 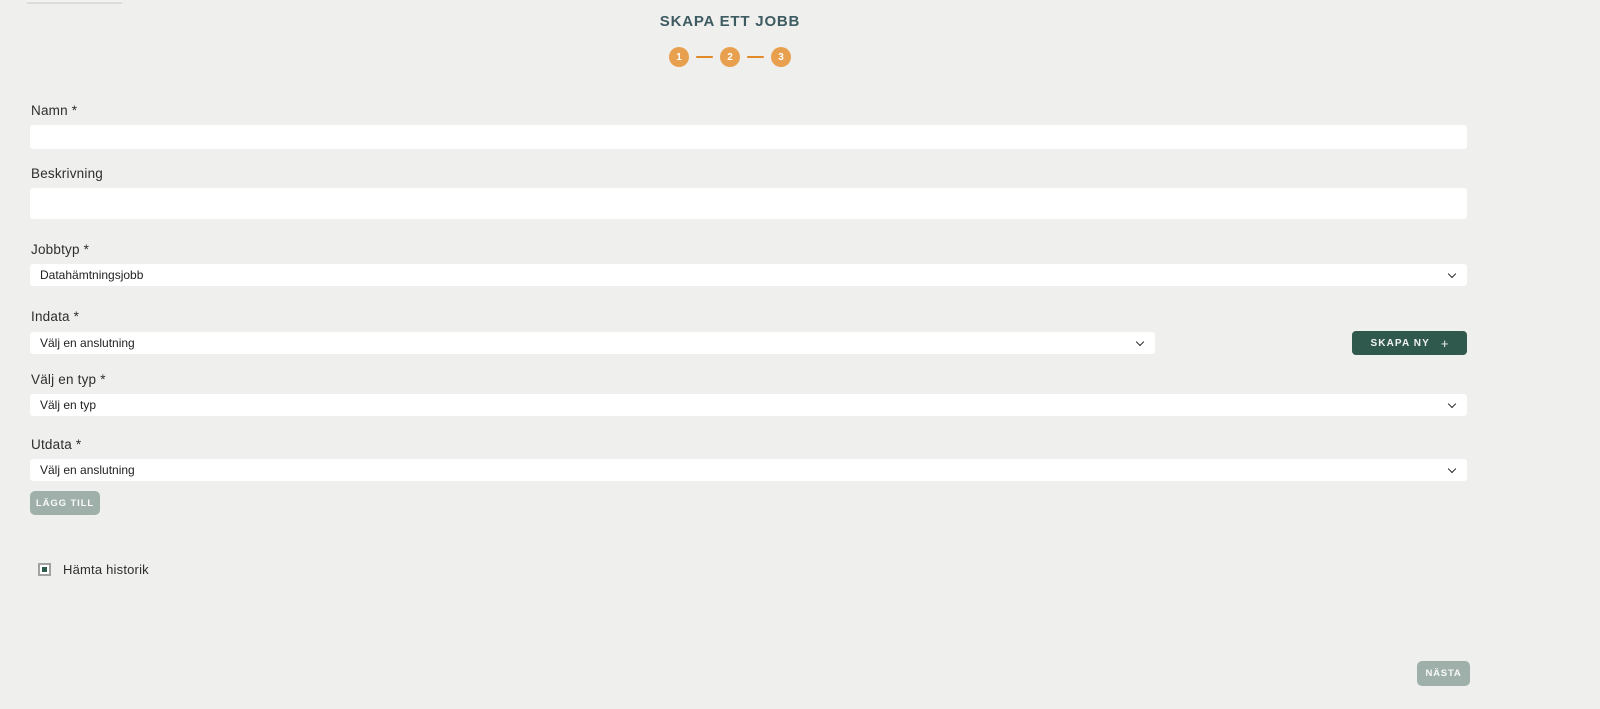 I want to click on indata-field-group: Indata * Välj en anslutning SKAPA NY +, so click(x=748, y=332).